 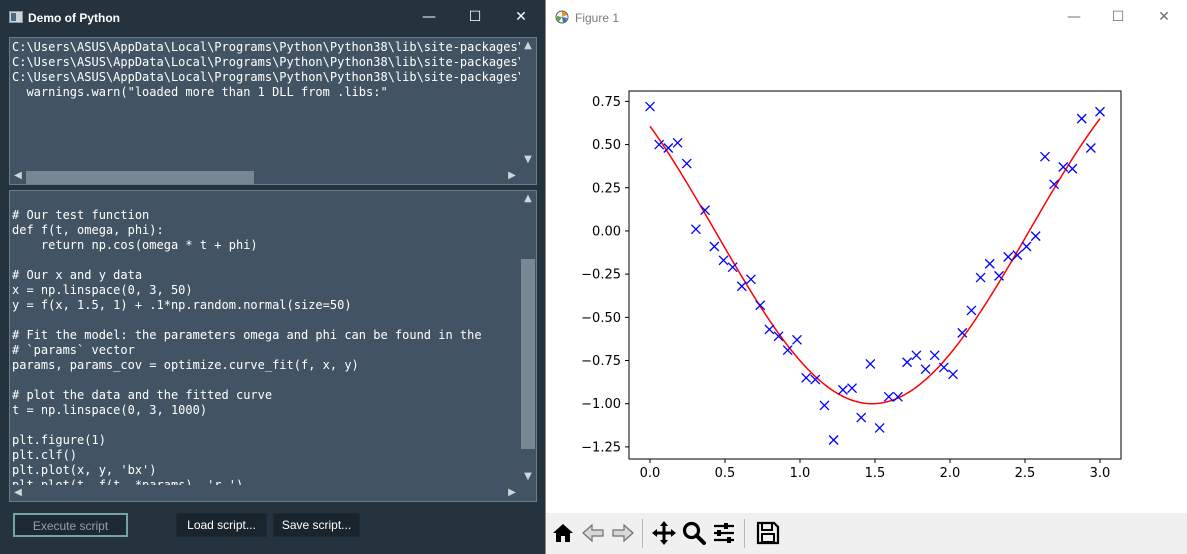 I want to click on y-tick-label: −0.50, so click(x=601, y=318).